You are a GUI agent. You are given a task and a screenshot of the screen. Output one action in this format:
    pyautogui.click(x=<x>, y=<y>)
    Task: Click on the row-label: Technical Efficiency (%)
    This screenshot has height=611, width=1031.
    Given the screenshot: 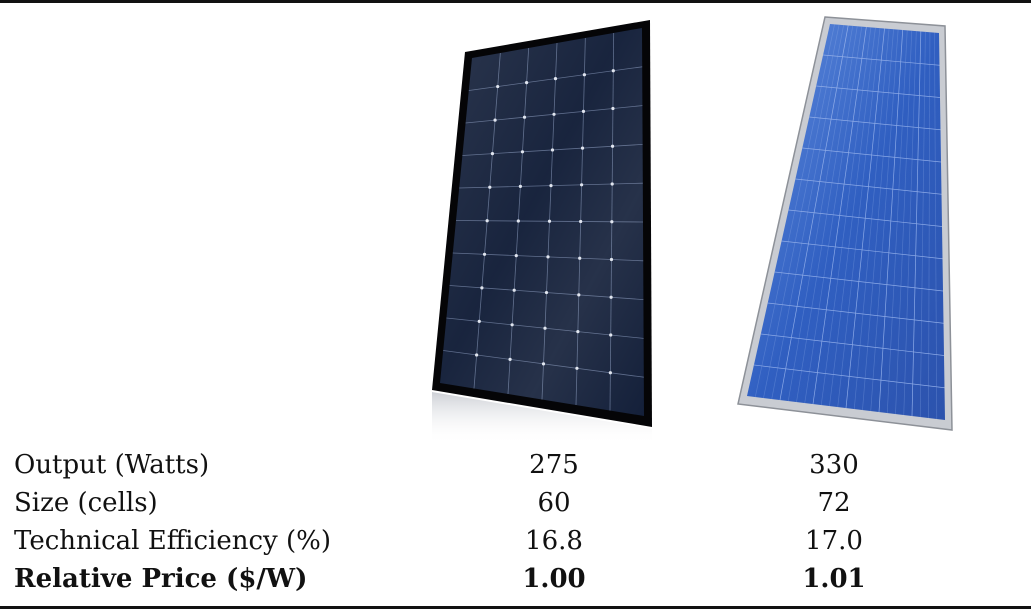 What is the action you would take?
    pyautogui.click(x=173, y=541)
    